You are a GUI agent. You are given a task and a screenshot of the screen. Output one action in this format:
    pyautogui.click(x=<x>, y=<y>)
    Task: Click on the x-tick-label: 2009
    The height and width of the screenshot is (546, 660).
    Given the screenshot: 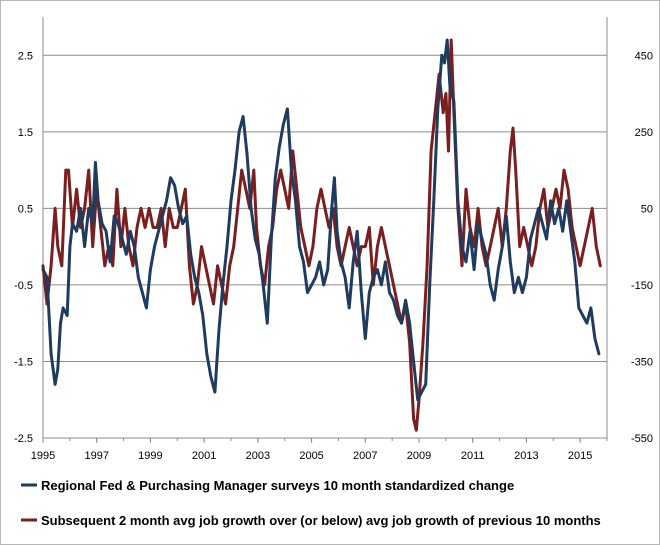 What is the action you would take?
    pyautogui.click(x=419, y=456)
    